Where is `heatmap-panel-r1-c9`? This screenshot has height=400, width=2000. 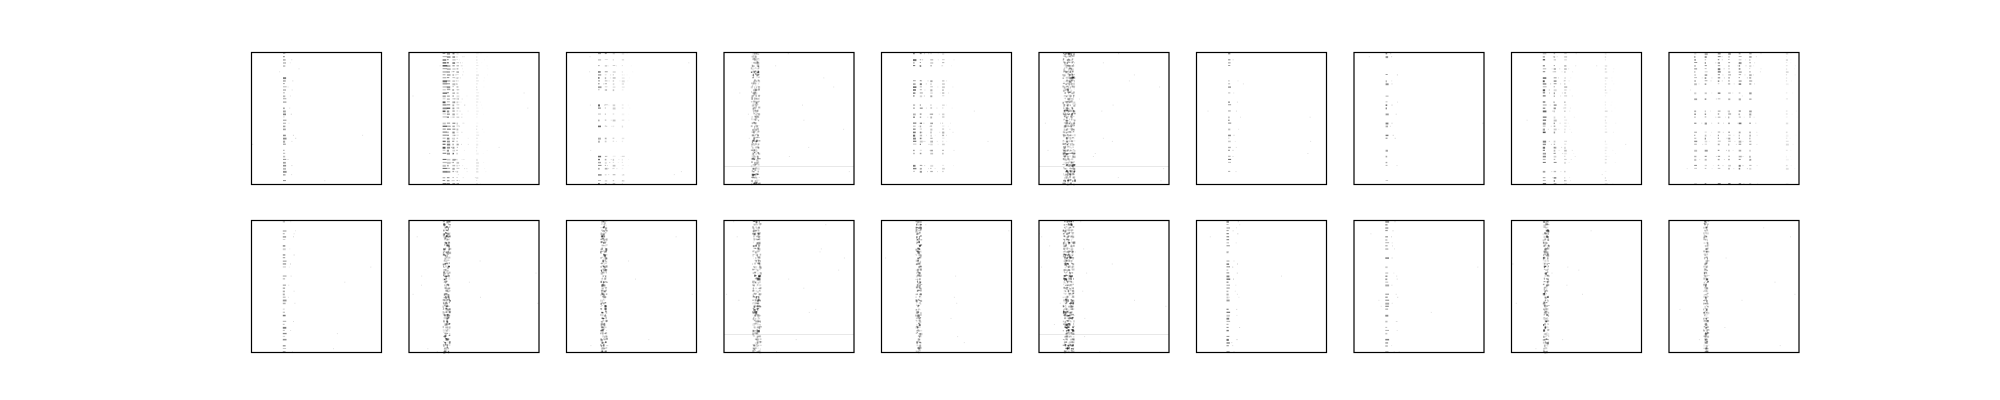
heatmap-panel-r1-c9 is located at coordinates (1734, 286).